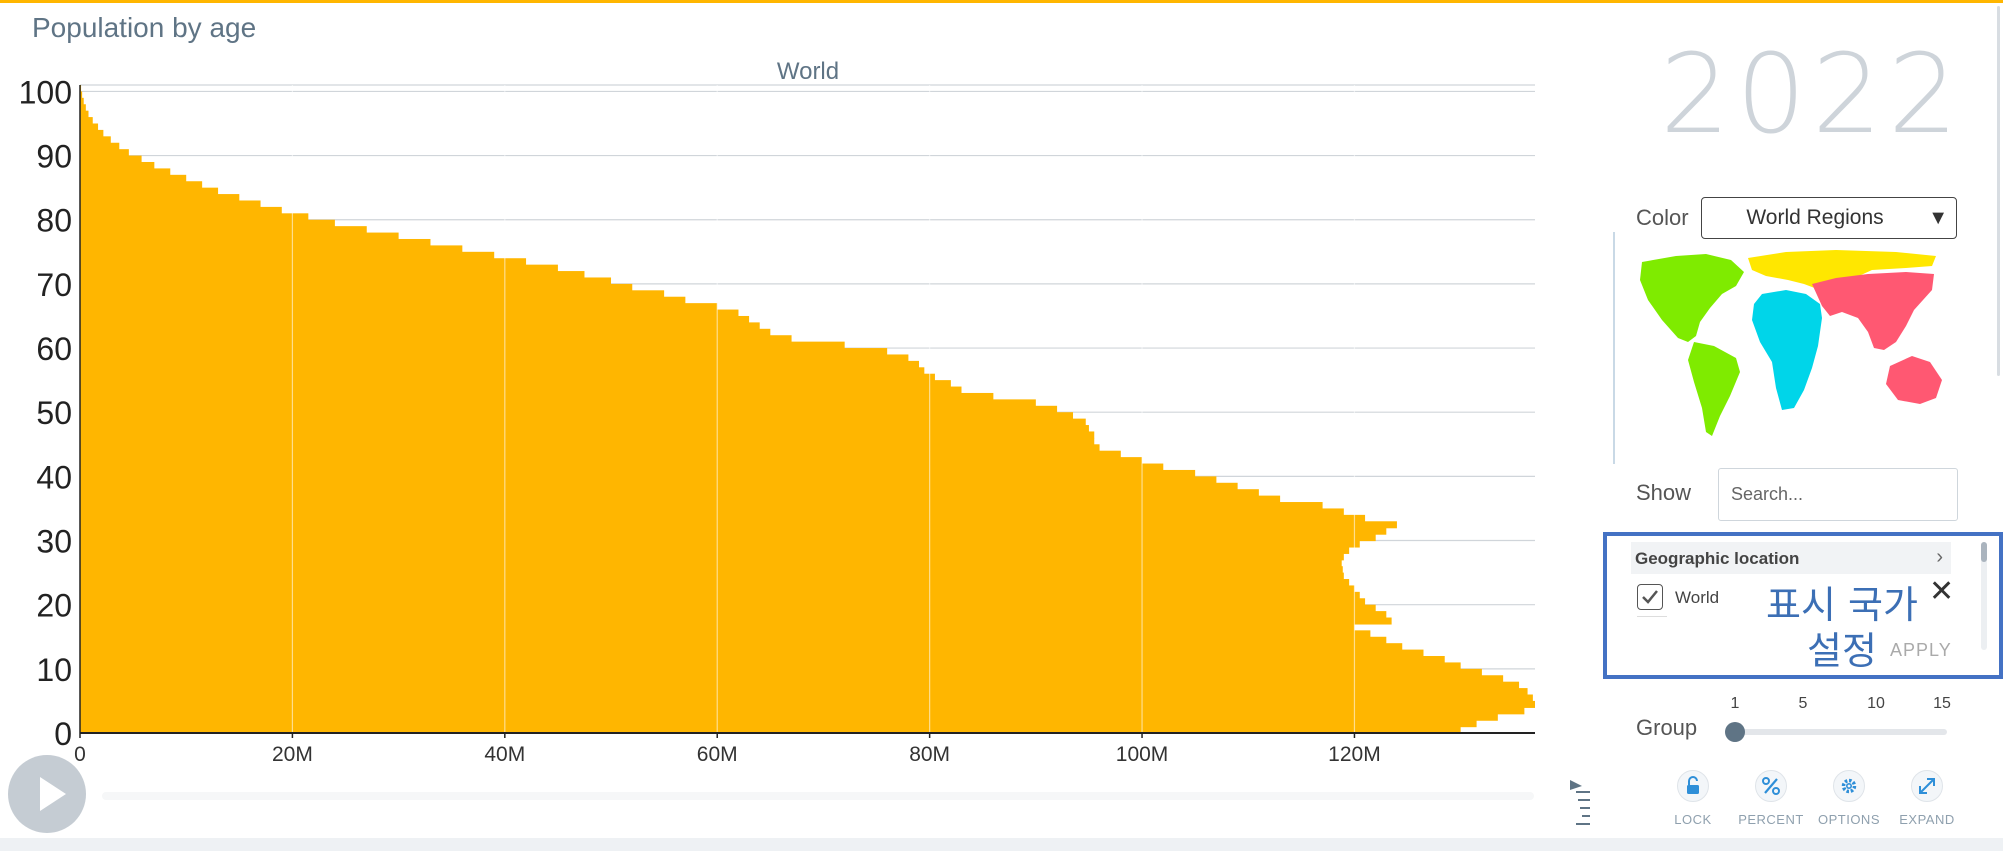  What do you see at coordinates (1984, 596) in the screenshot?
I see `list-scrollbar` at bounding box center [1984, 596].